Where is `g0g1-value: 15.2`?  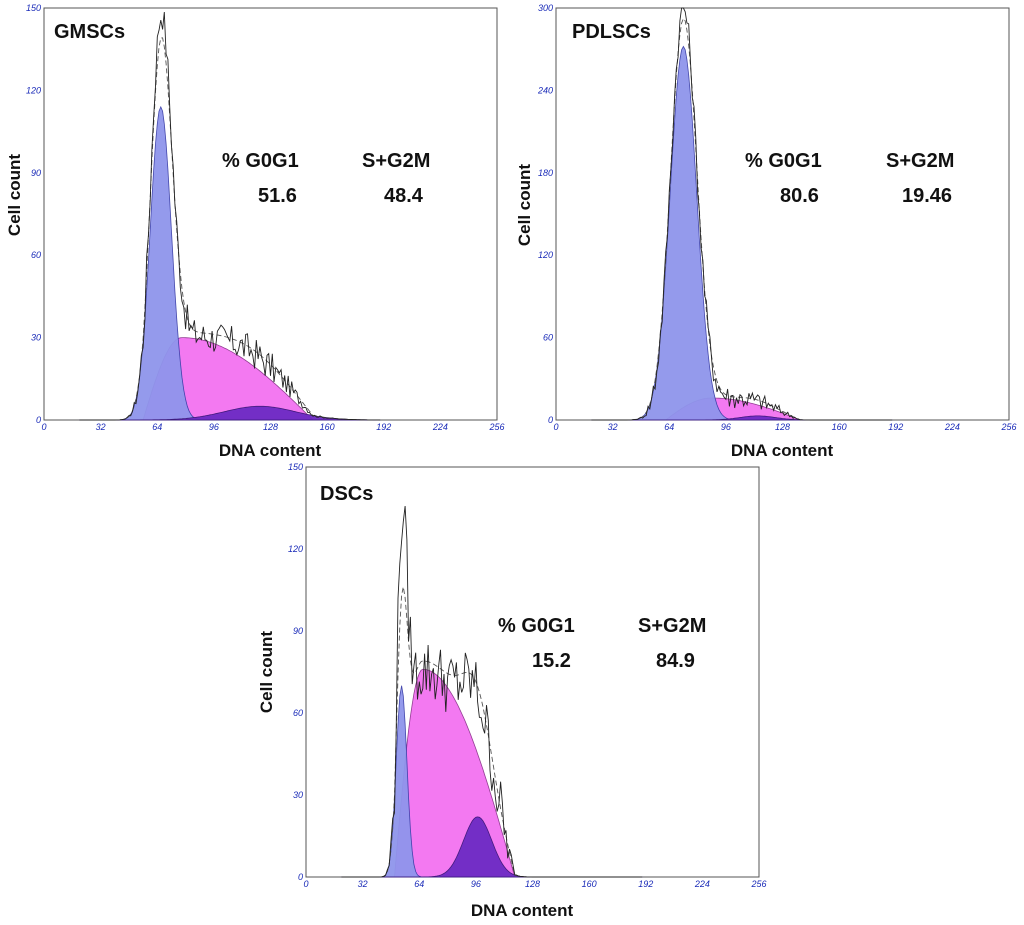
g0g1-value: 15.2 is located at coordinates (551, 661).